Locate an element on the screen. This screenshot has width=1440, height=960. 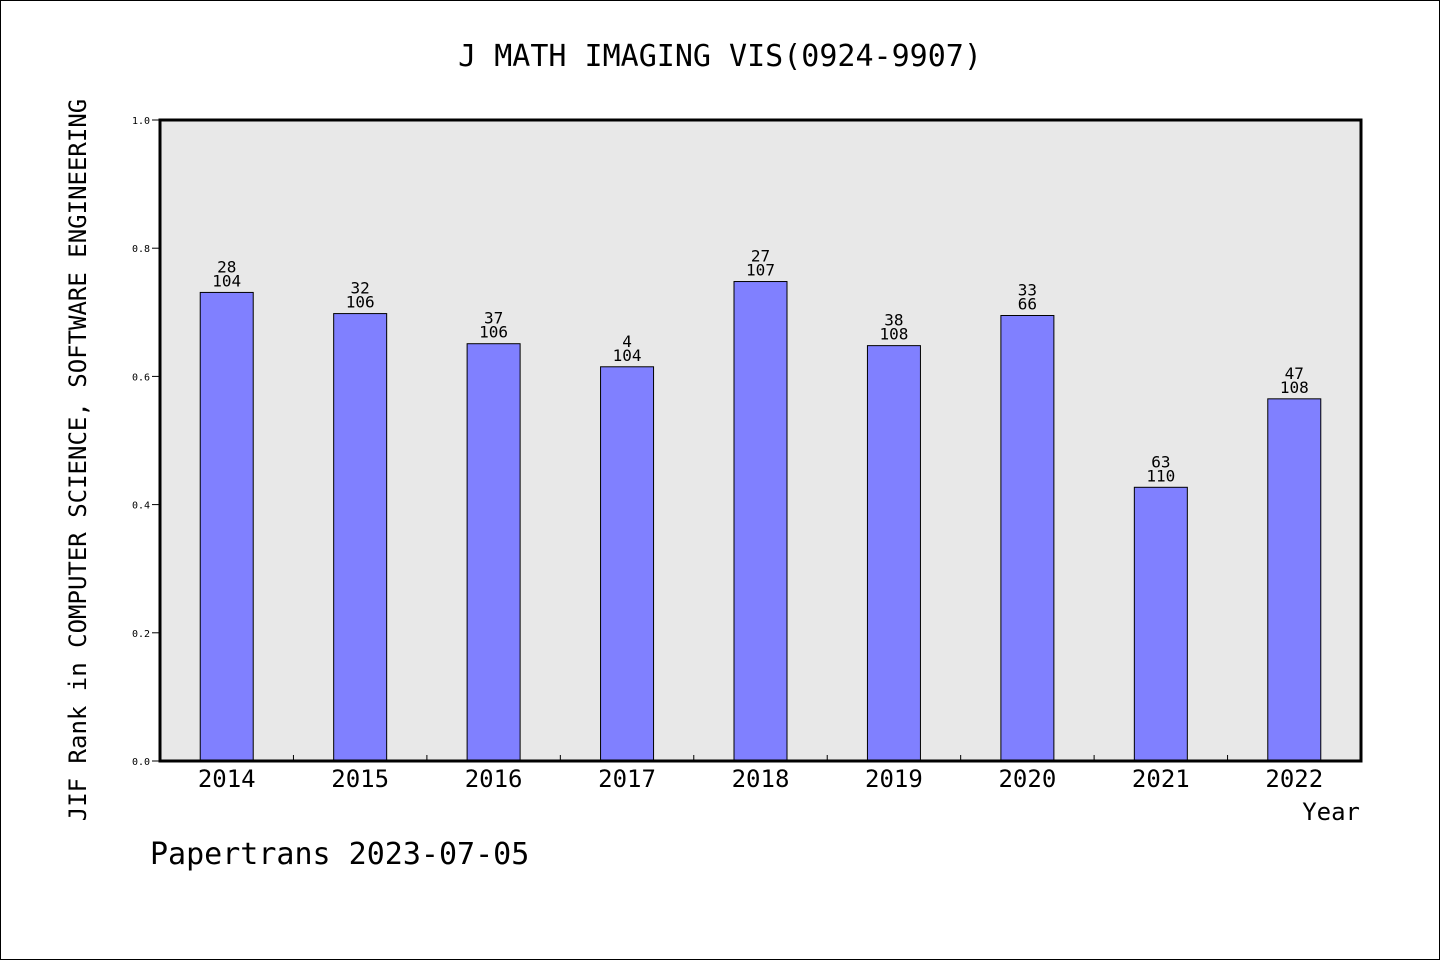
bar-rank-label: 28 is located at coordinates (226, 266).